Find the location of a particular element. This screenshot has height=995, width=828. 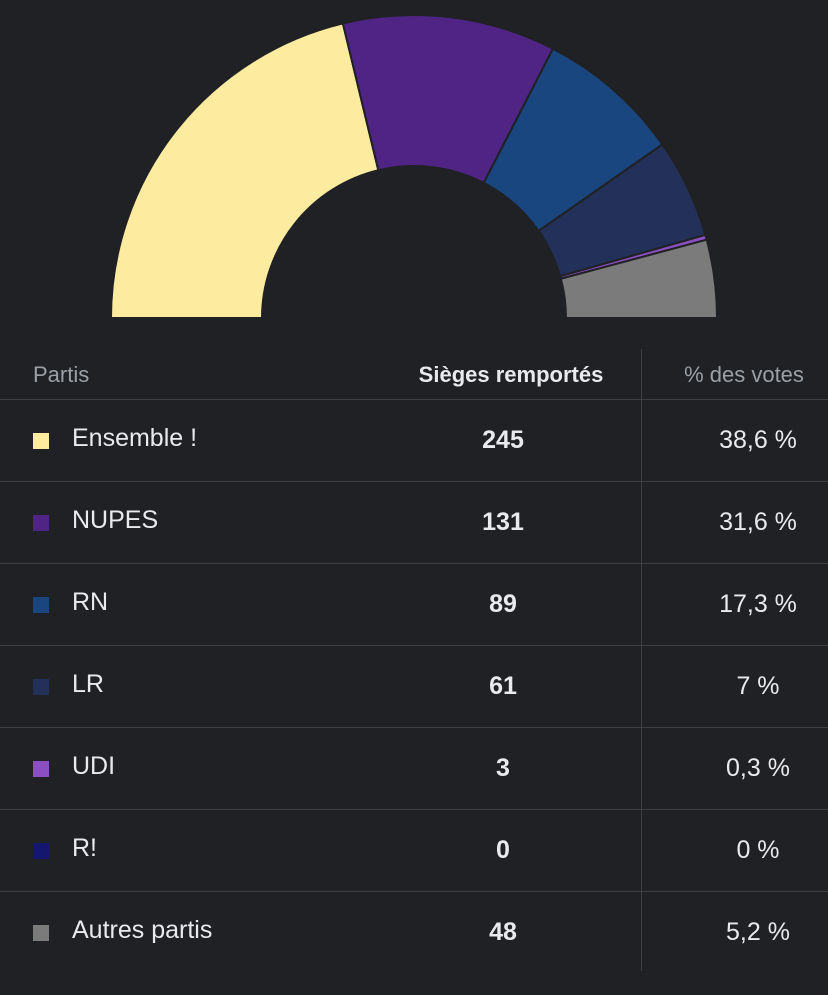

seats-value: 0 is located at coordinates (503, 850).